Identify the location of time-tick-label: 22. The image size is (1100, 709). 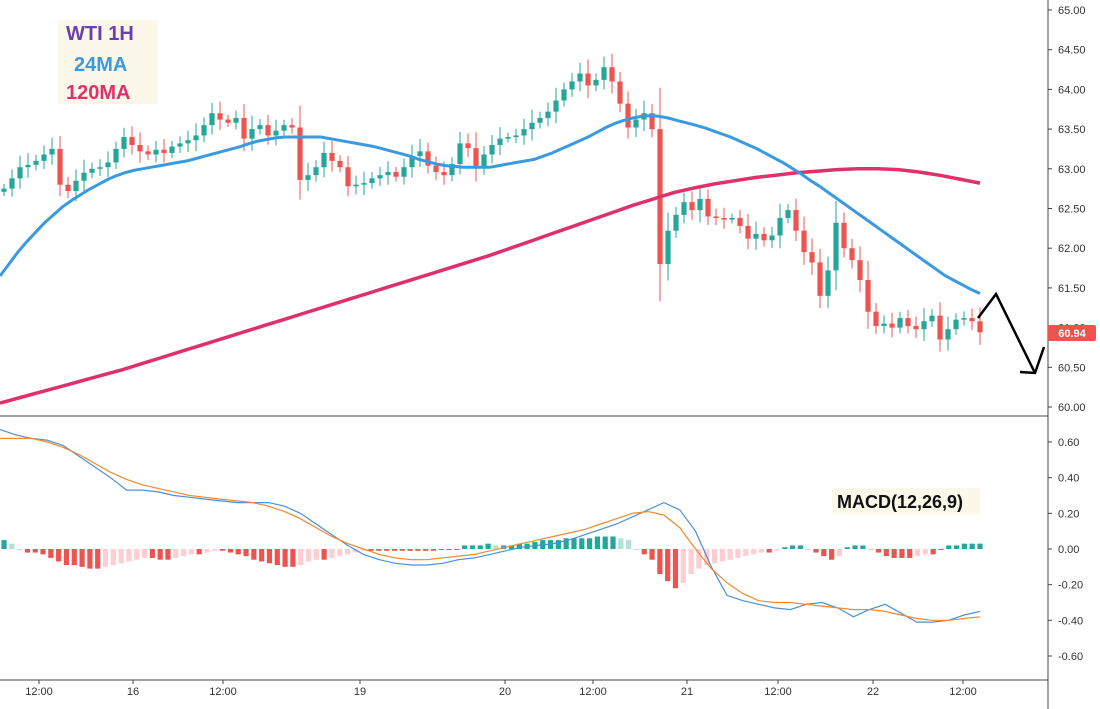
(873, 692).